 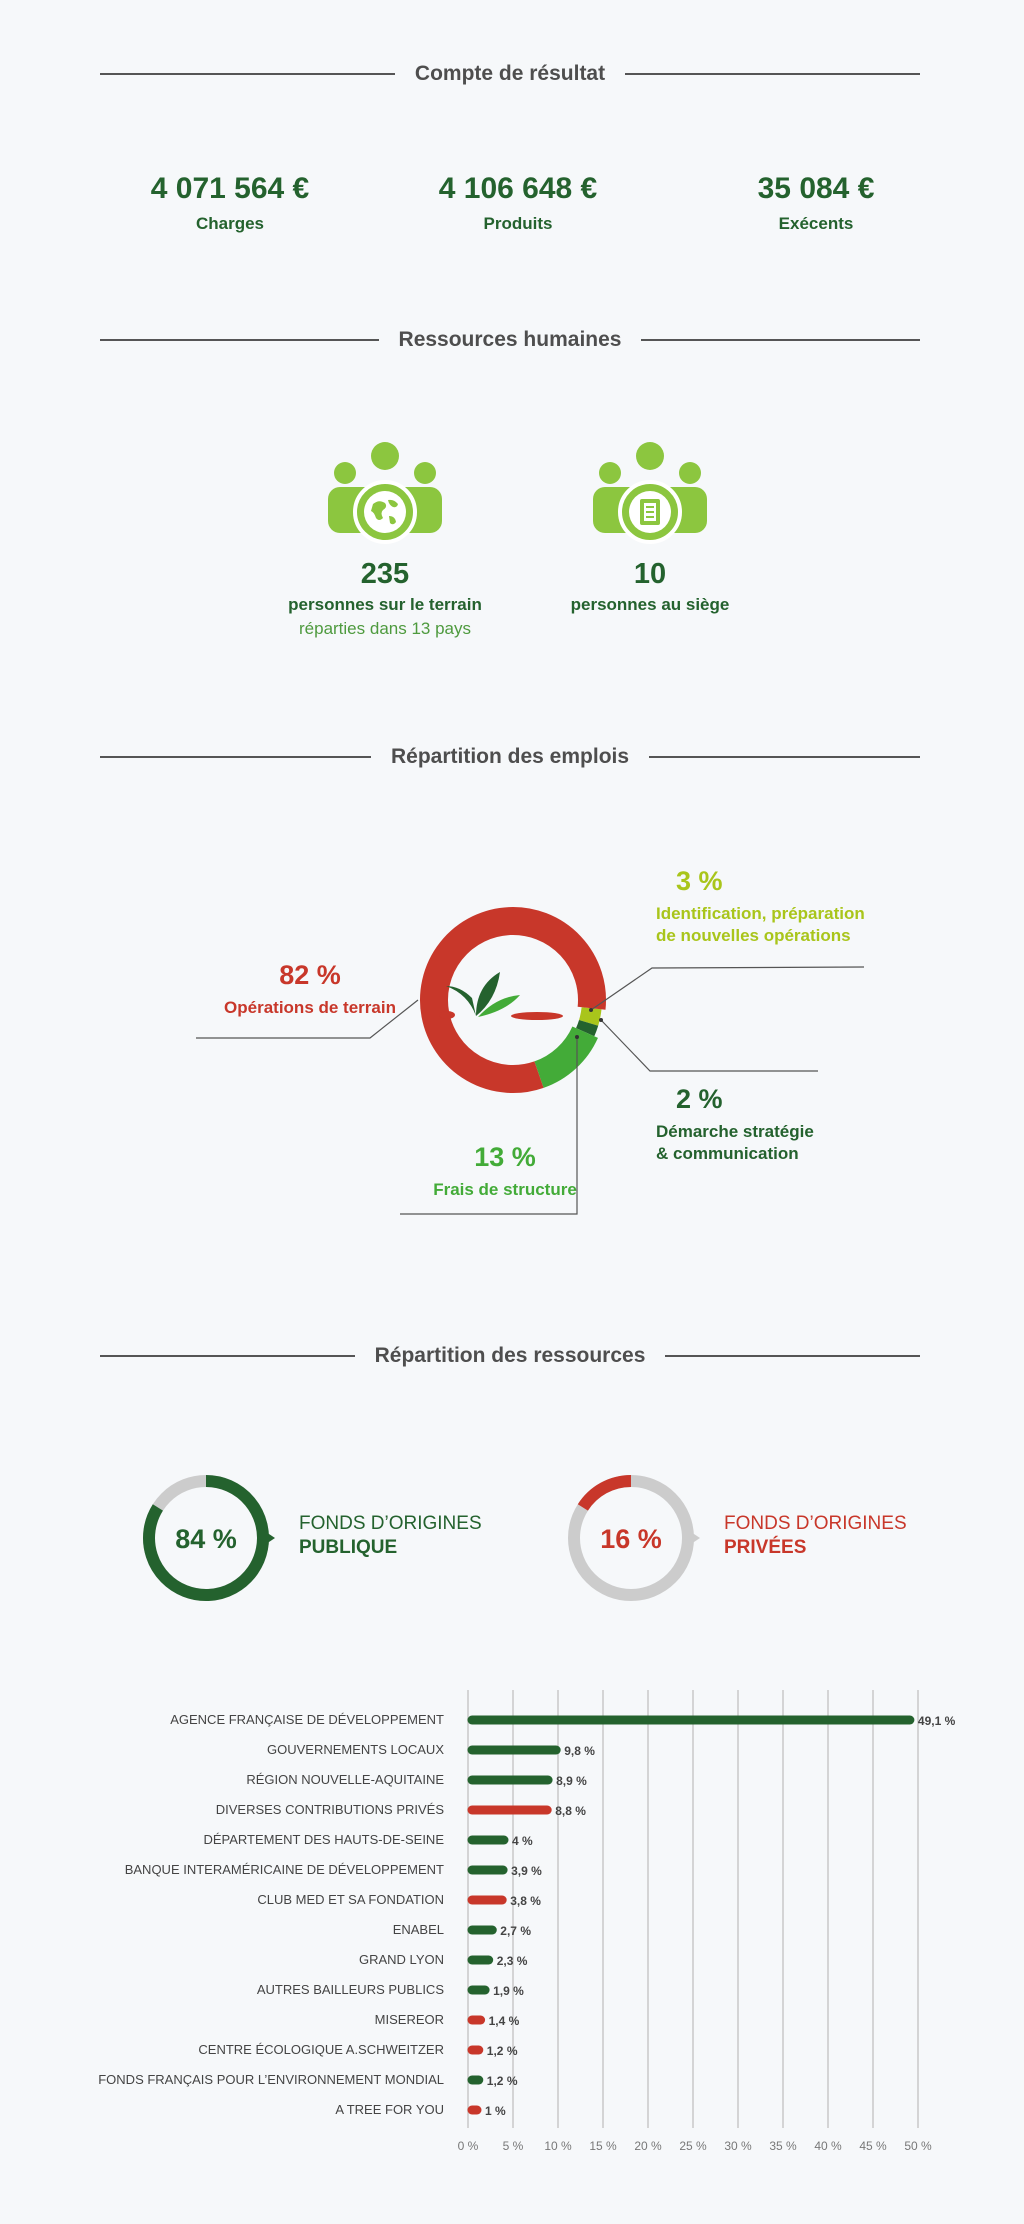 I want to click on text-strat-1: Démarche stratégie, so click(x=735, y=1131).